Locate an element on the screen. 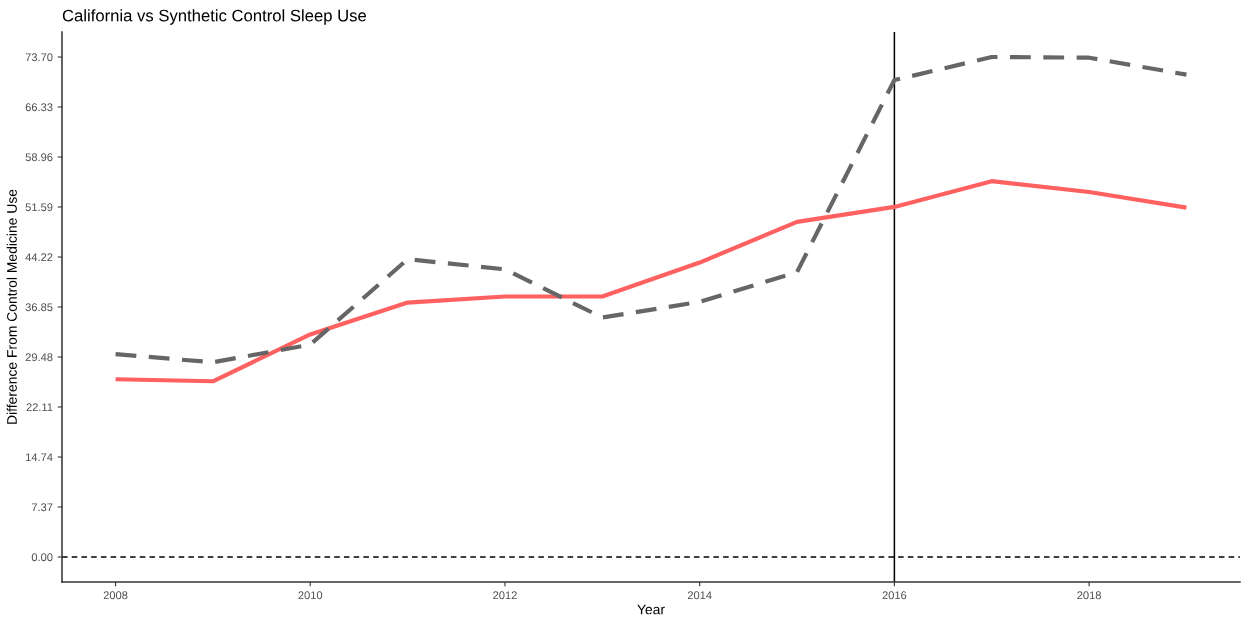 This screenshot has width=1249, height=619. x-tick-label: 2014 is located at coordinates (699, 595).